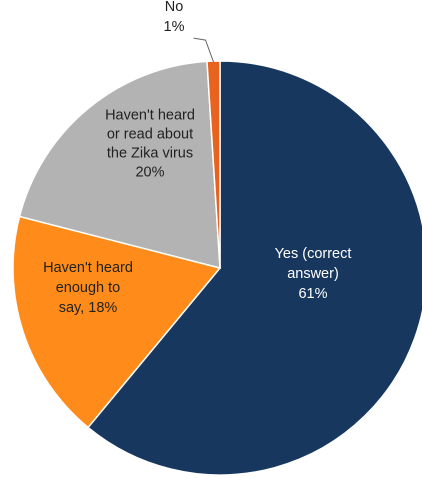  I want to click on slice-label-0-line-1: answer), so click(313, 274).